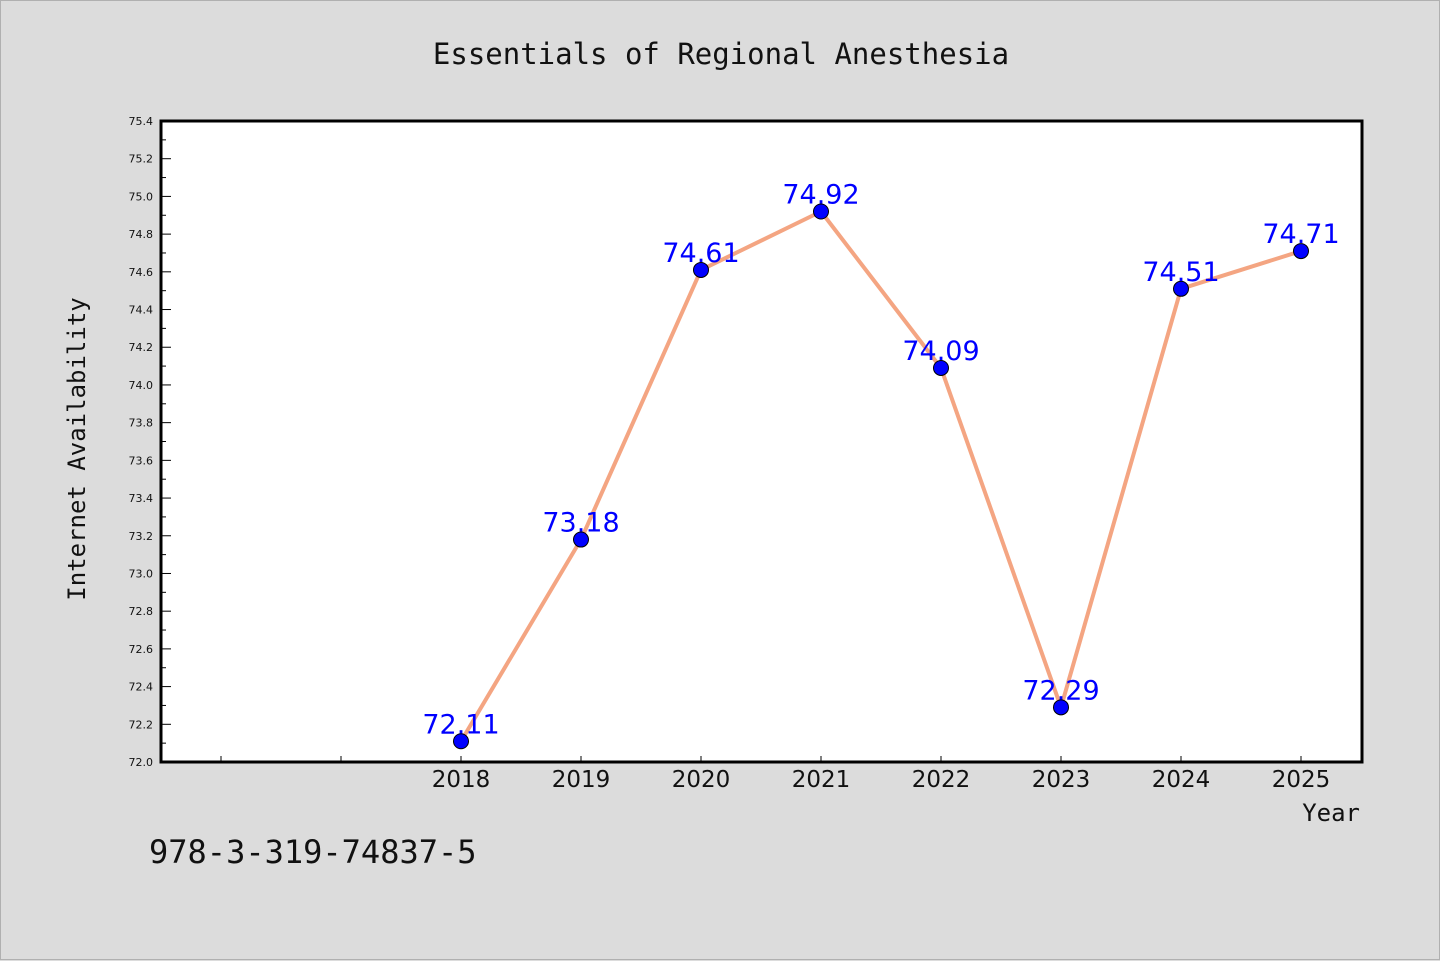 Image resolution: width=1440 pixels, height=961 pixels. I want to click on data-label: 74.51, so click(1180, 272).